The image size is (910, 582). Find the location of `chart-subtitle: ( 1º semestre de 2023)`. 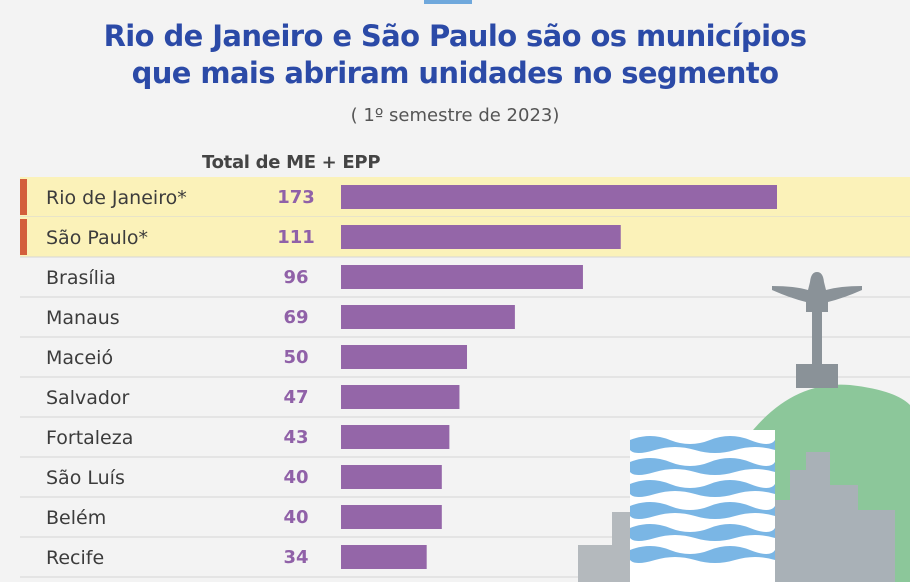

chart-subtitle: ( 1º semestre de 2023) is located at coordinates (455, 115).